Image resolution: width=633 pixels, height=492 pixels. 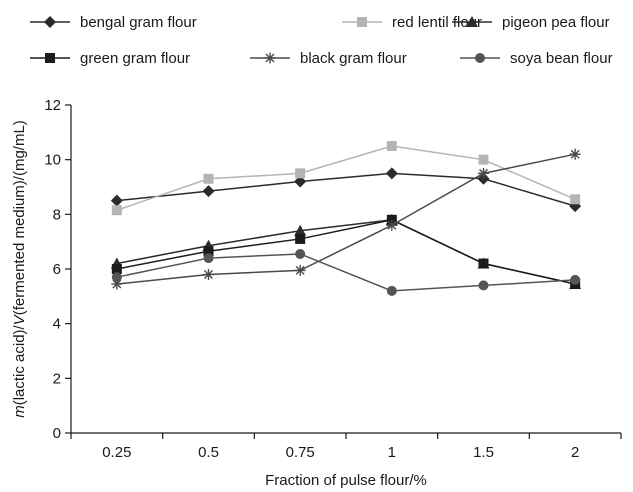 I want to click on y-tick-label: 4, so click(x=57, y=324).